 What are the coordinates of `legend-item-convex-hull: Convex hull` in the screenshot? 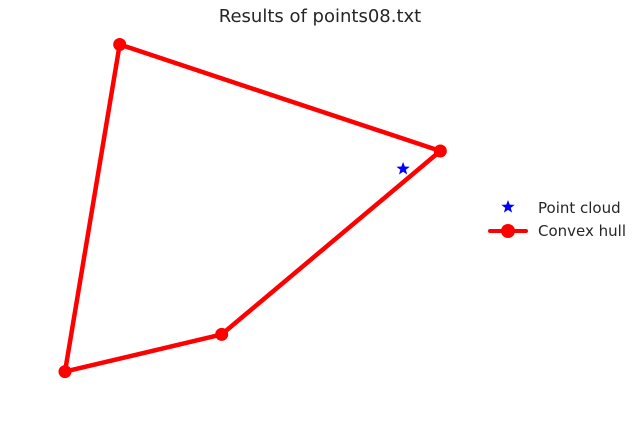 It's located at (557, 231).